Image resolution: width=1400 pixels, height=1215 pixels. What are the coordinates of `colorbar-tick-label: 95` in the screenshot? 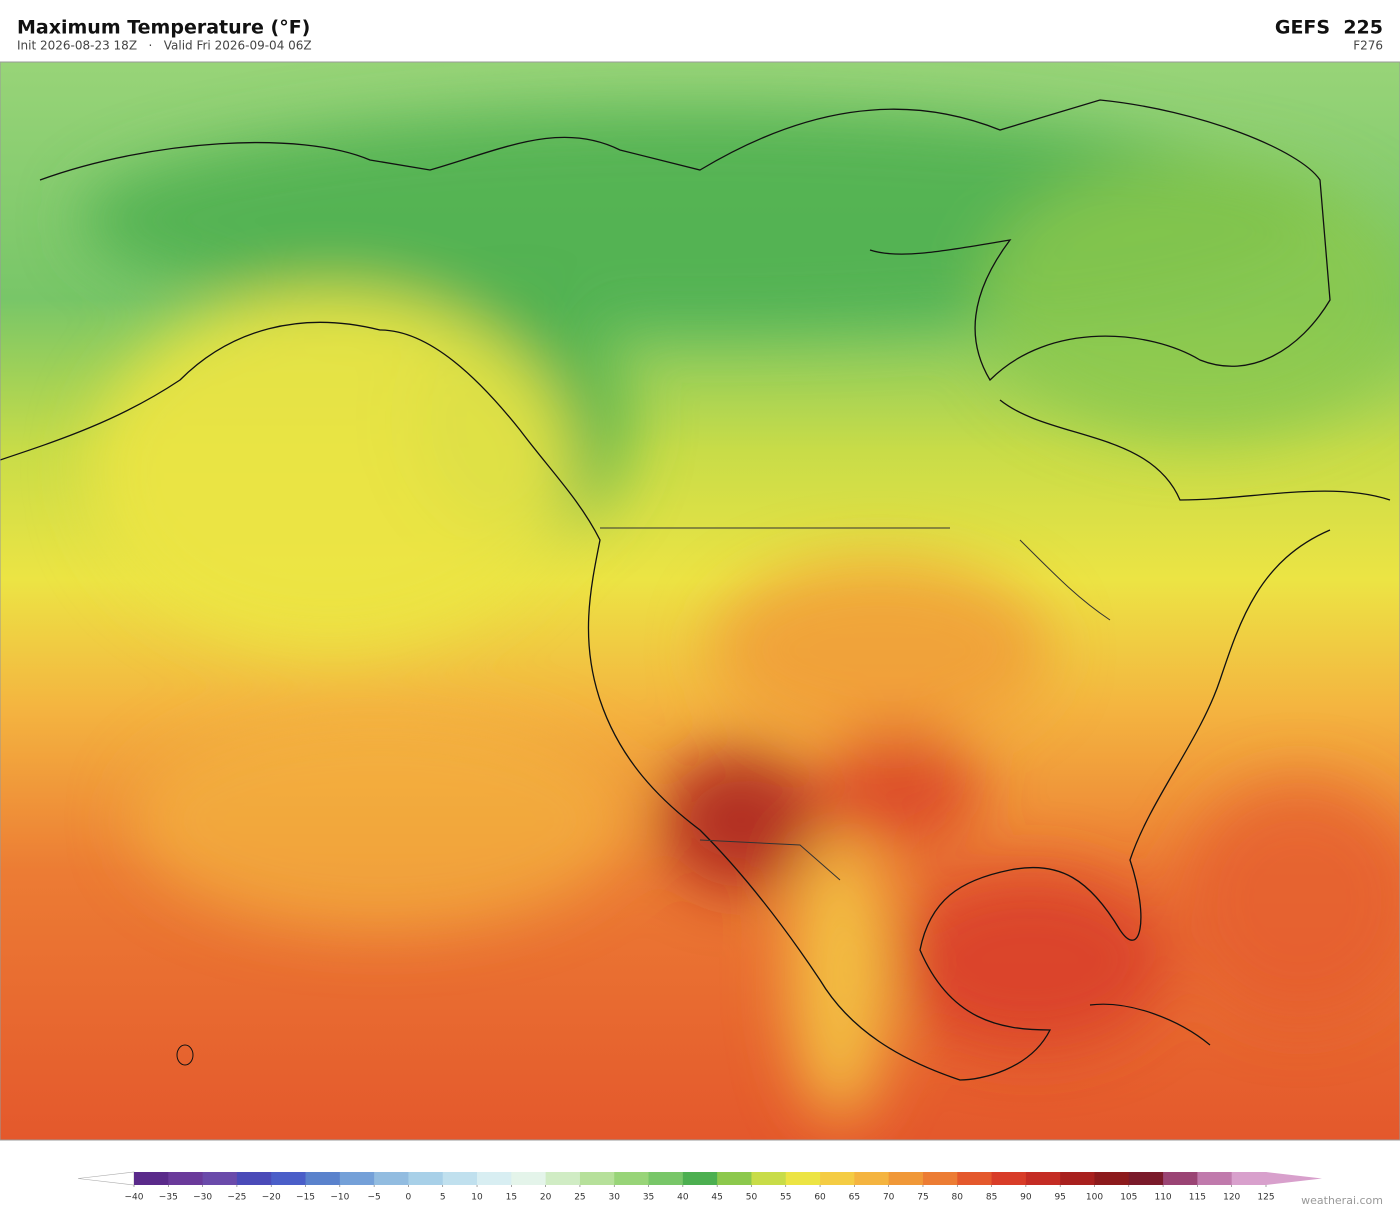 It's located at (1059, 1198).